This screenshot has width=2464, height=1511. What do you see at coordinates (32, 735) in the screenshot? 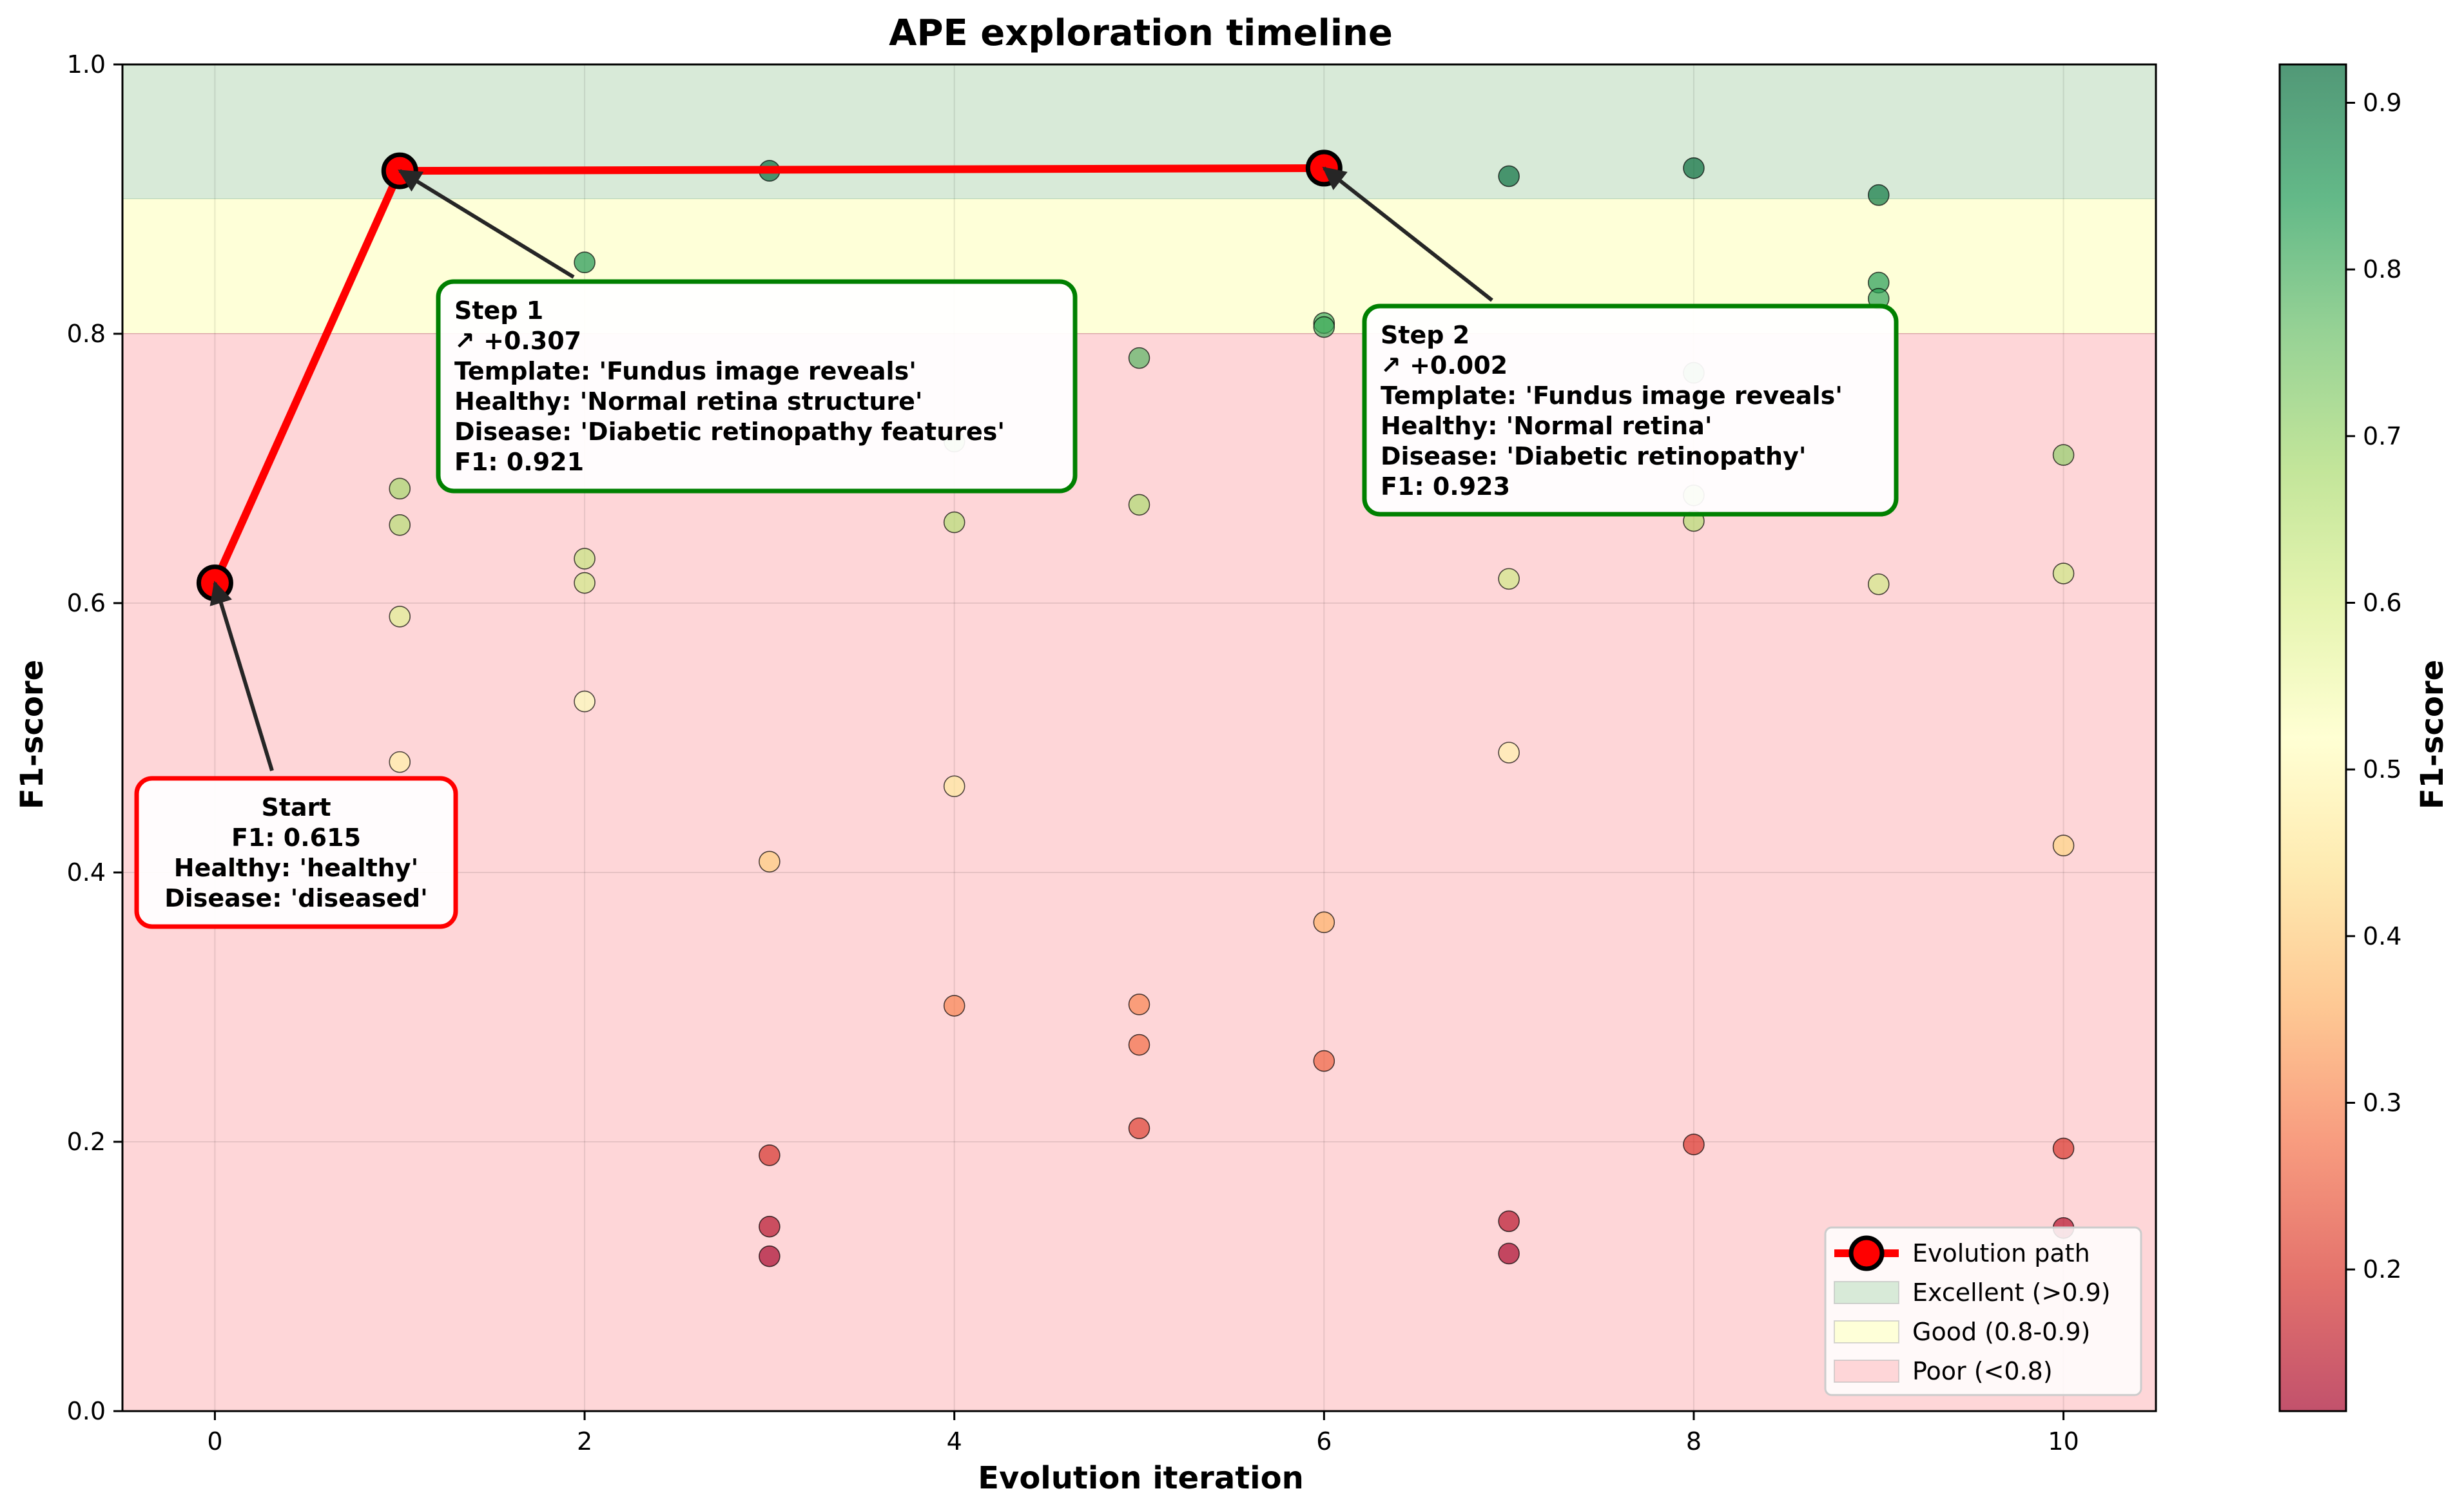
I see `y-axis-label: F1-score` at bounding box center [32, 735].